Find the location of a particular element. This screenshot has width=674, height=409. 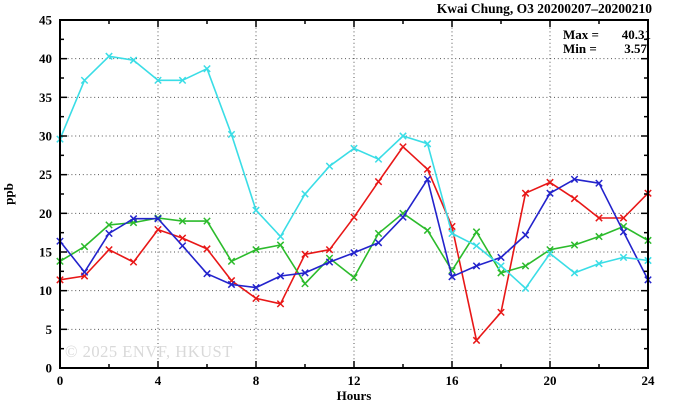

watermark-text: © 2025 ENVF, HKUST is located at coordinates (149, 351).